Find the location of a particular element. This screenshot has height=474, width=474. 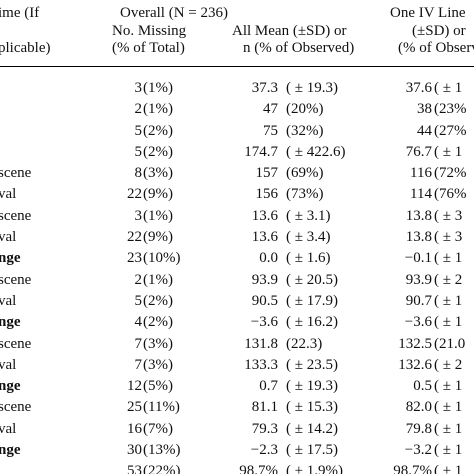

mean-sd: ( ± 19.3) is located at coordinates (312, 88).